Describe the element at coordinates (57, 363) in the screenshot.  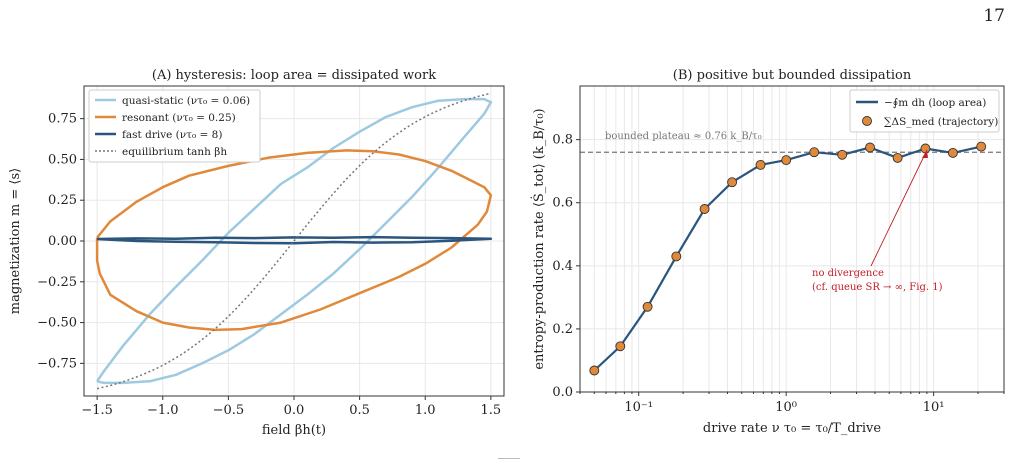
I see `y-tick-label: −0.75` at that location.